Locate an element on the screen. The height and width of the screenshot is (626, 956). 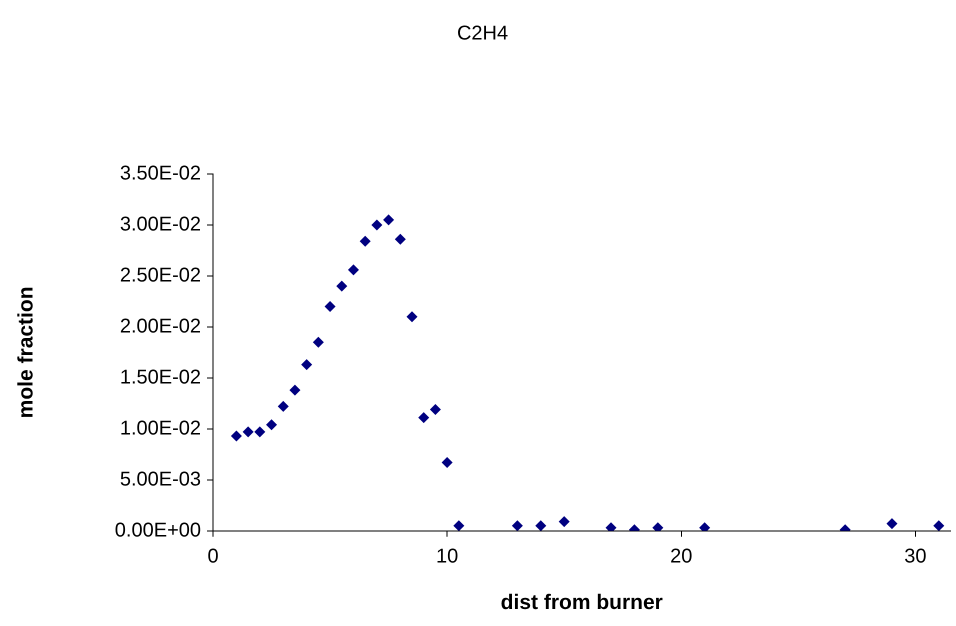
x-tick-label: 0 is located at coordinates (213, 556).